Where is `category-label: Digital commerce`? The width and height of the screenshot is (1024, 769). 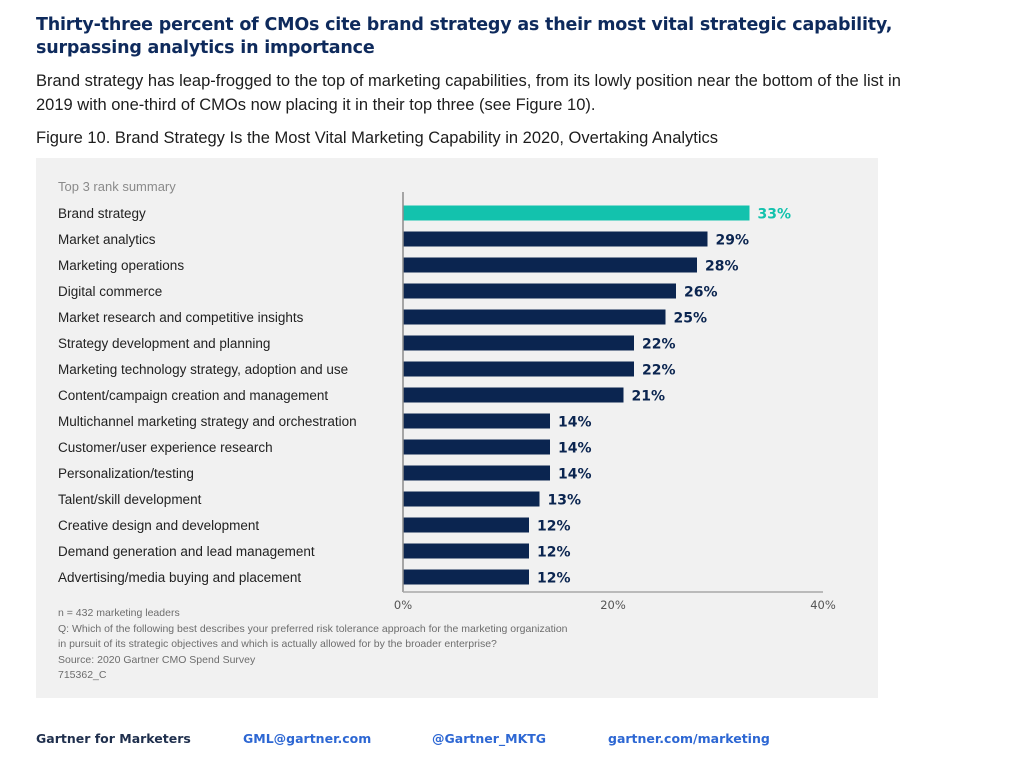
category-label: Digital commerce is located at coordinates (110, 291).